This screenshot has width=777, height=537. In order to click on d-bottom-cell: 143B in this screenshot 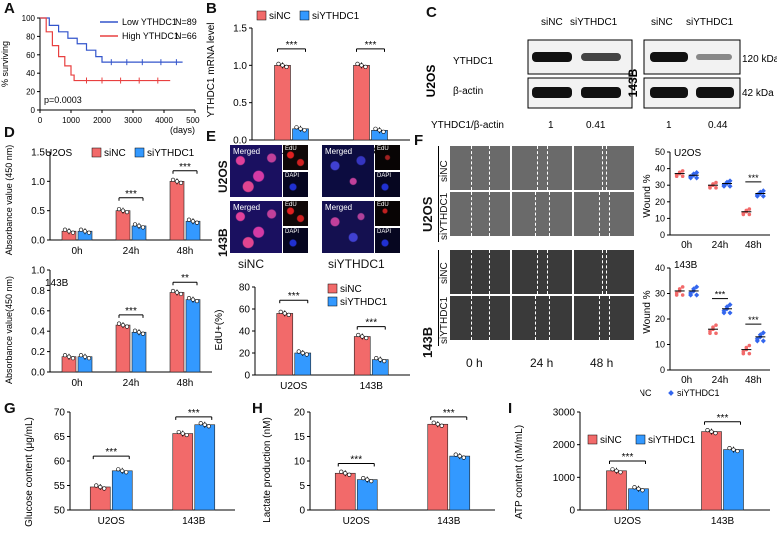, I will do `click(57, 283)`.